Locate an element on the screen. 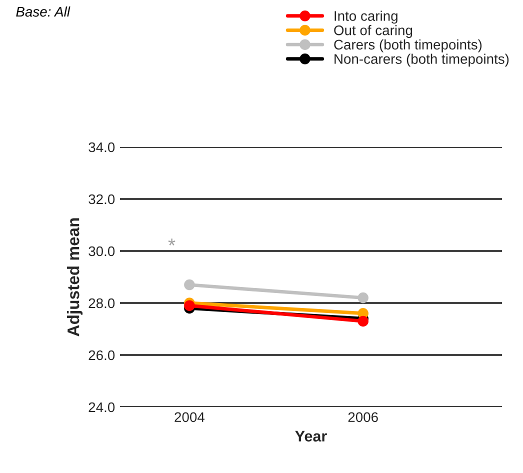 The image size is (523, 473). y-tick-label: 28.0 is located at coordinates (101, 303).